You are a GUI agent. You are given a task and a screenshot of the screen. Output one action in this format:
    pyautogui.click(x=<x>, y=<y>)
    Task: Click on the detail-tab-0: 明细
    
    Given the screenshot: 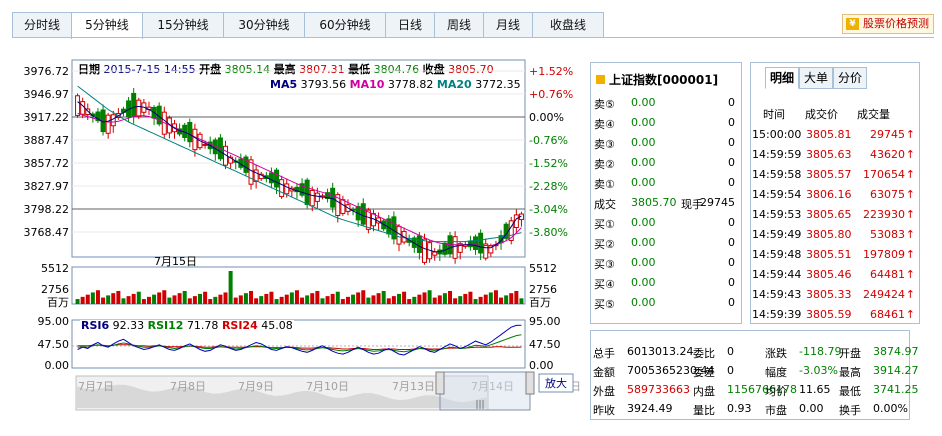 What is the action you would take?
    pyautogui.click(x=782, y=78)
    